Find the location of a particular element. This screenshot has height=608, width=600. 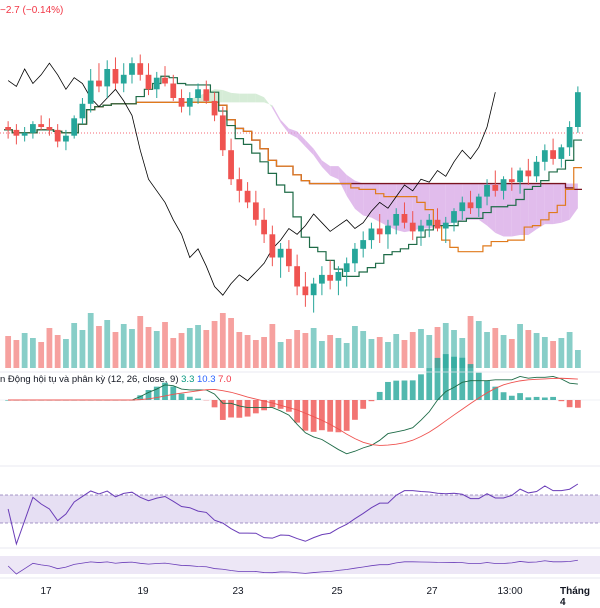

macd-value-1: 3.3 is located at coordinates (187, 379).